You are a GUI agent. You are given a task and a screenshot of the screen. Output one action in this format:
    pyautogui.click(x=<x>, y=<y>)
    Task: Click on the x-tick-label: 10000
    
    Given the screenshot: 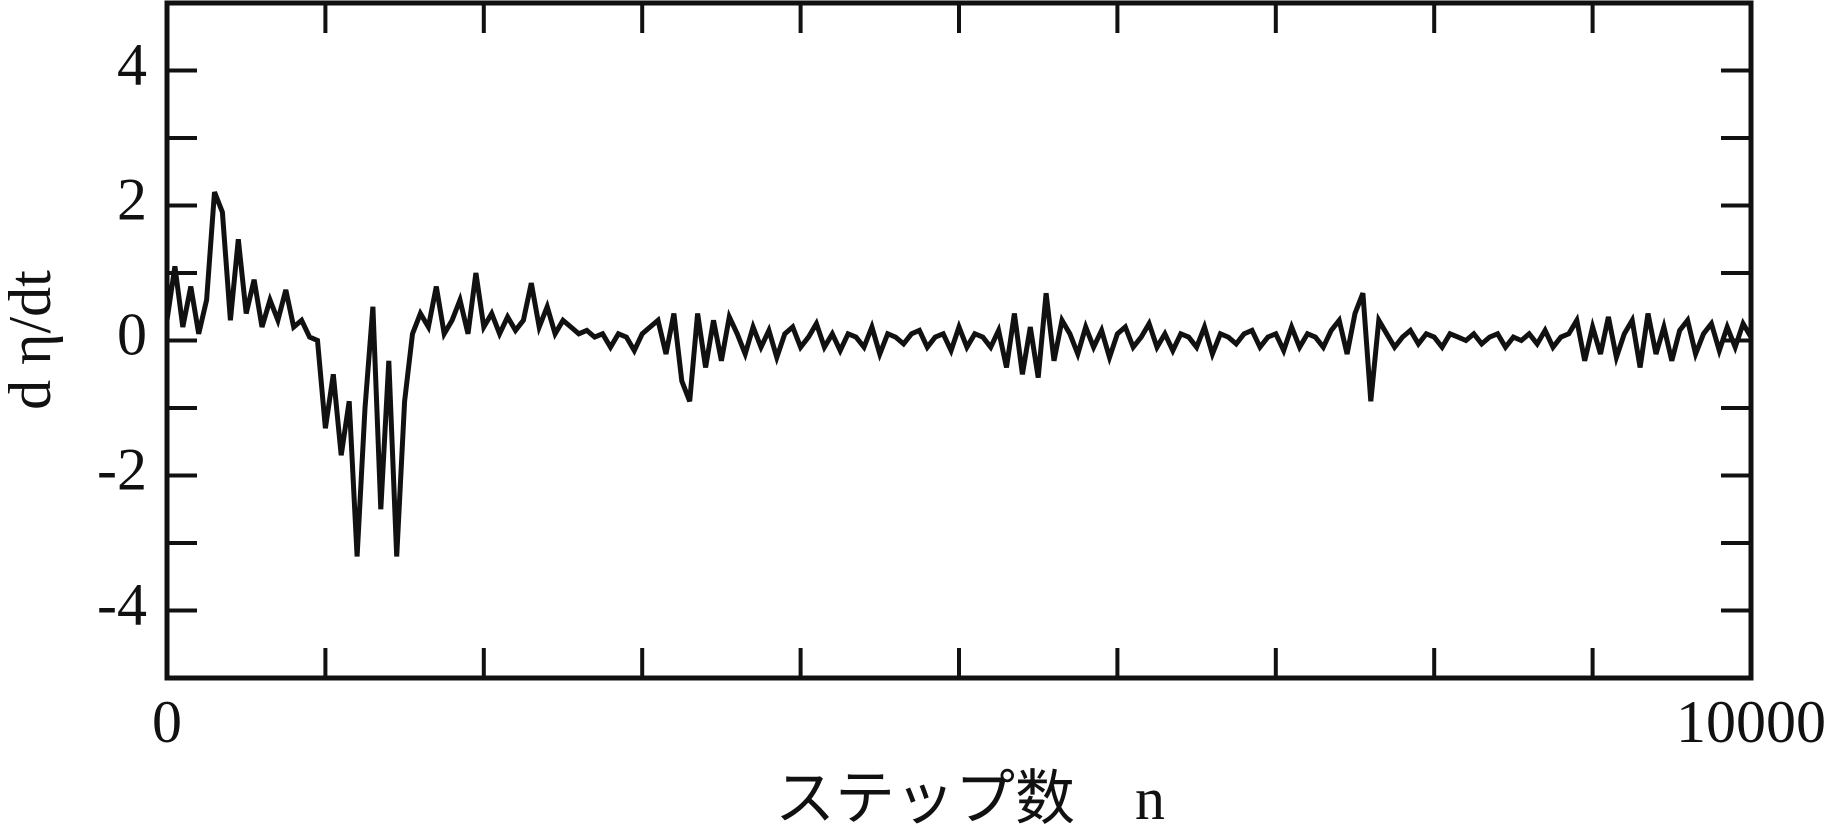 What is the action you would take?
    pyautogui.click(x=1751, y=722)
    